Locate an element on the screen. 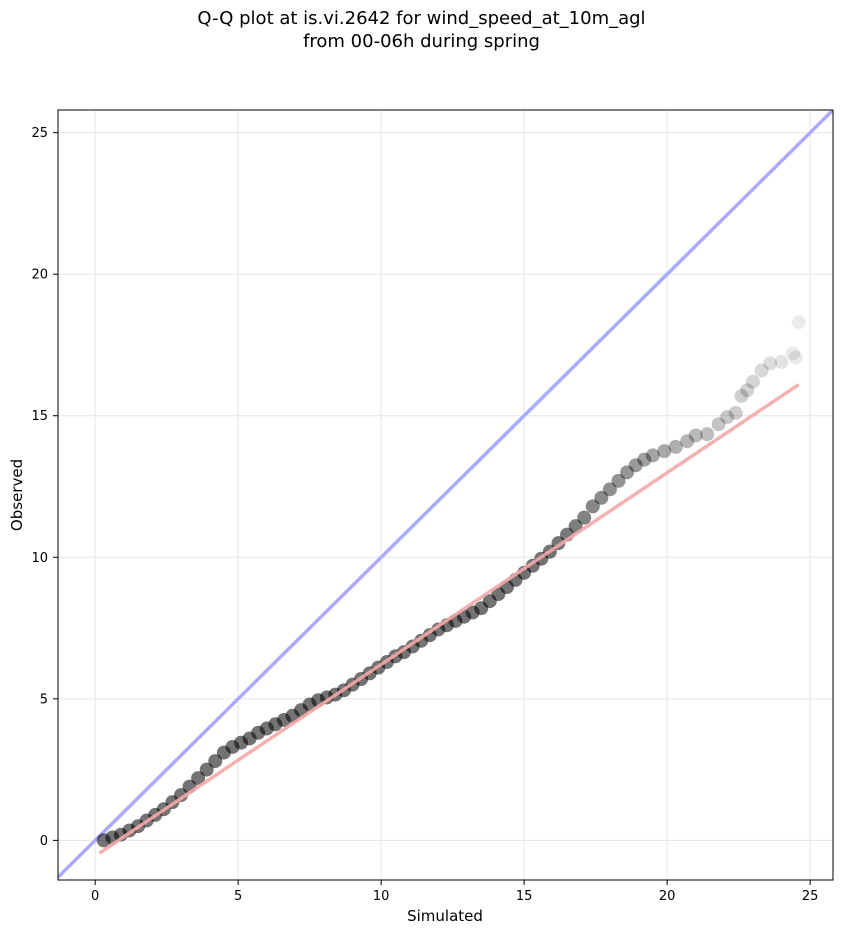  x-tick-label: 15 is located at coordinates (524, 896).